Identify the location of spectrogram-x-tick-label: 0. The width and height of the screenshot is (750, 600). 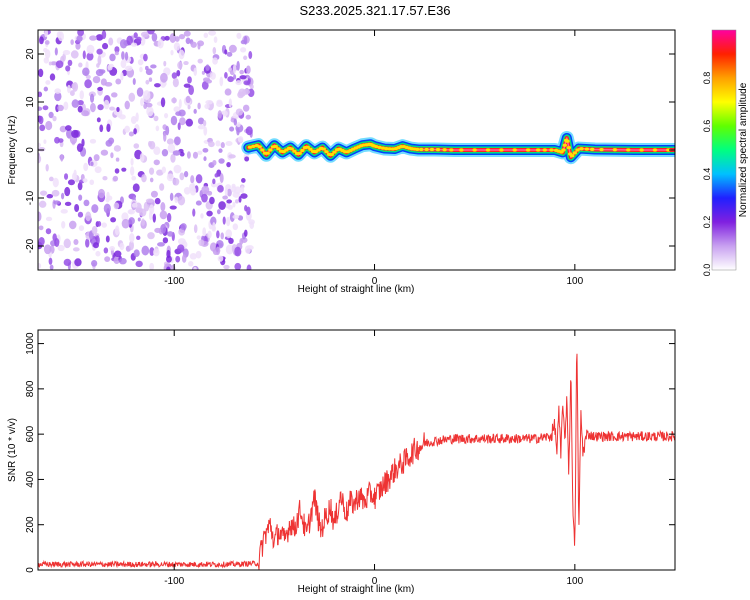
(375, 281).